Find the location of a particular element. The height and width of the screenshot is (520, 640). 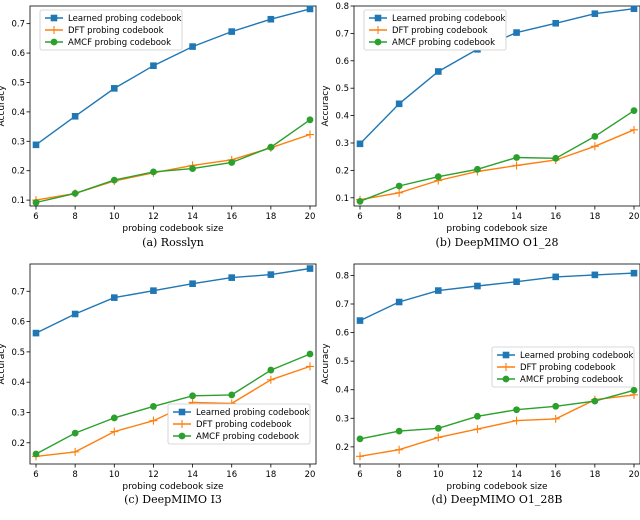

figure-caption: (a) Rosslyn is located at coordinates (173, 242).